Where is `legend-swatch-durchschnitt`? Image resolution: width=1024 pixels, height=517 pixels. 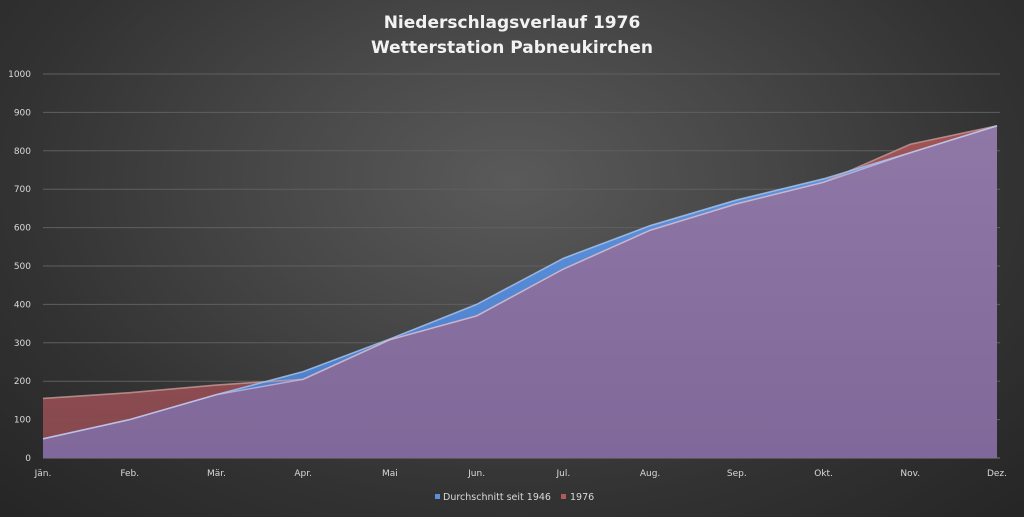
legend-swatch-durchschnitt is located at coordinates (437, 496).